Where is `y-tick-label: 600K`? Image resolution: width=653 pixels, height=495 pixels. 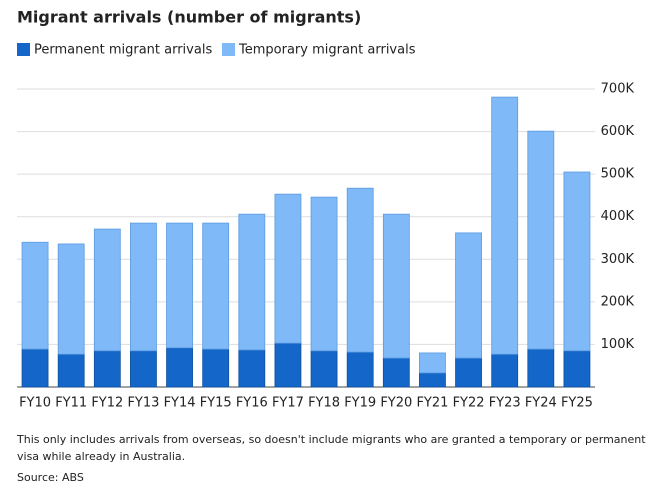
y-tick-label: 600K is located at coordinates (618, 131).